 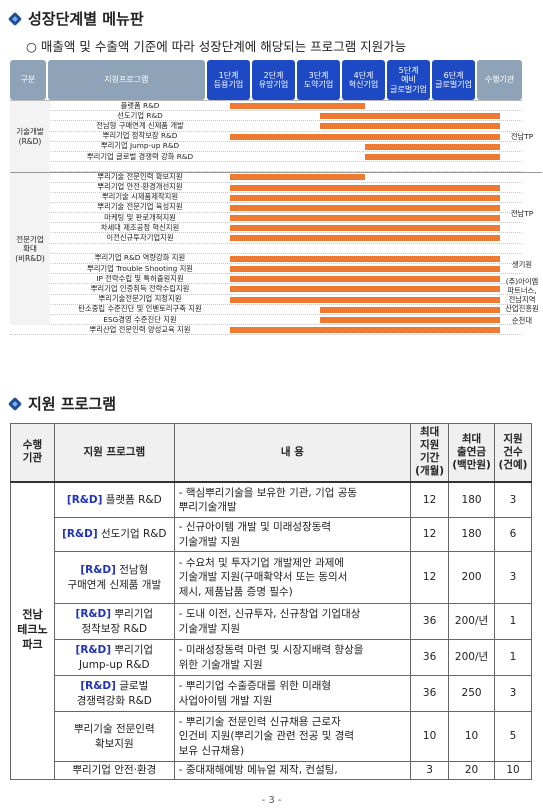 What do you see at coordinates (430, 736) in the screenshot?
I see `program-period-cell: 10` at bounding box center [430, 736].